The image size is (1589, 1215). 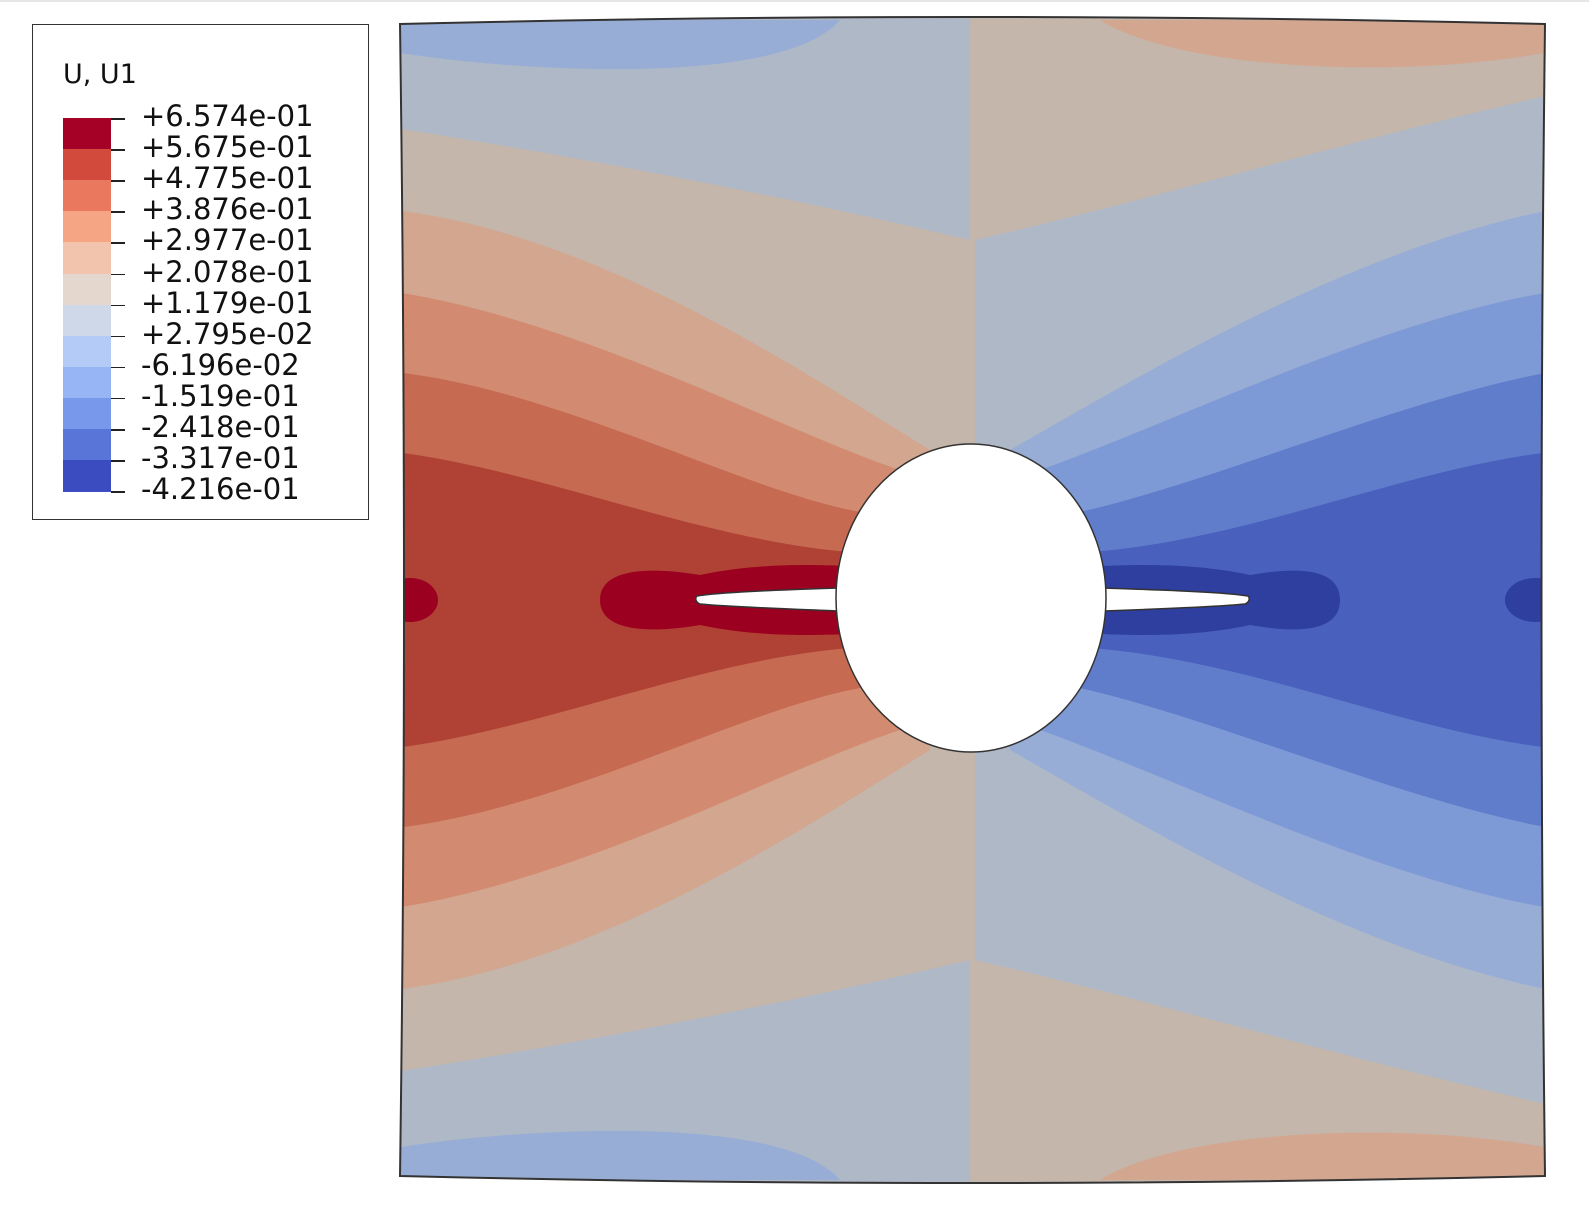 I want to click on central-hole, so click(x=971, y=598).